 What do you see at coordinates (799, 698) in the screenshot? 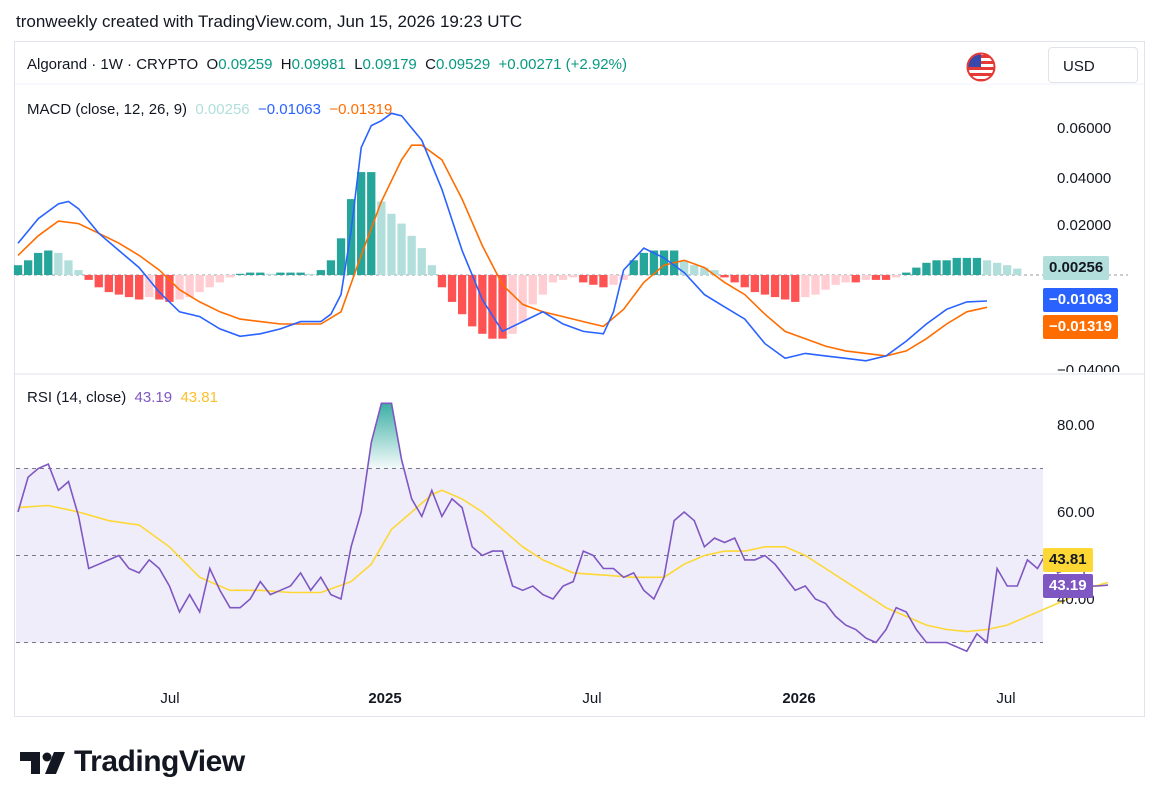
I see `x-tick: 2026` at bounding box center [799, 698].